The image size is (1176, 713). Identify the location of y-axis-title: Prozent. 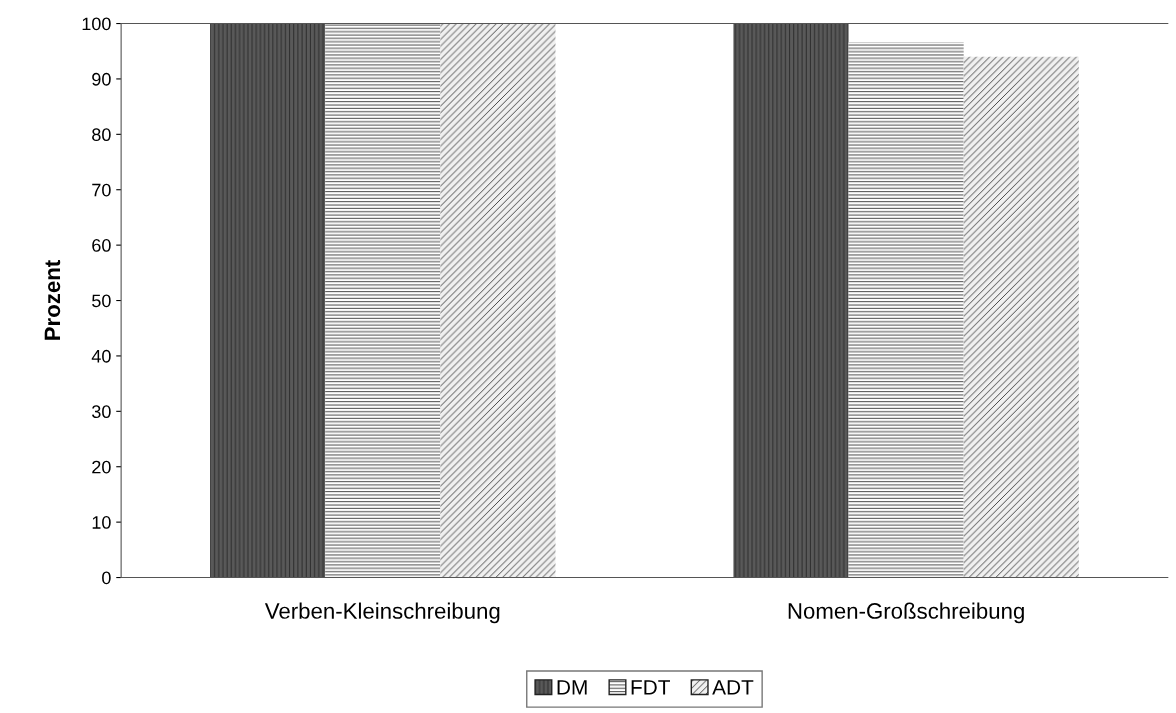
(52, 300).